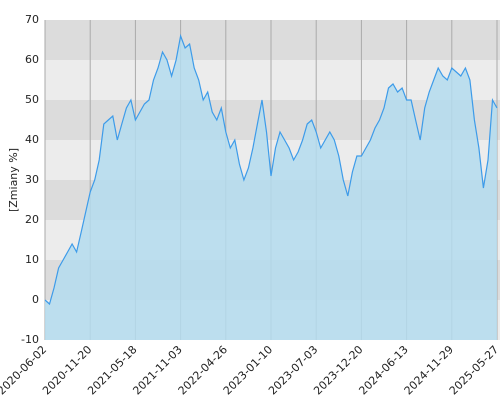 This screenshot has width=500, height=400. What do you see at coordinates (32, 259) in the screenshot?
I see `y-tick-label: 10` at bounding box center [32, 259].